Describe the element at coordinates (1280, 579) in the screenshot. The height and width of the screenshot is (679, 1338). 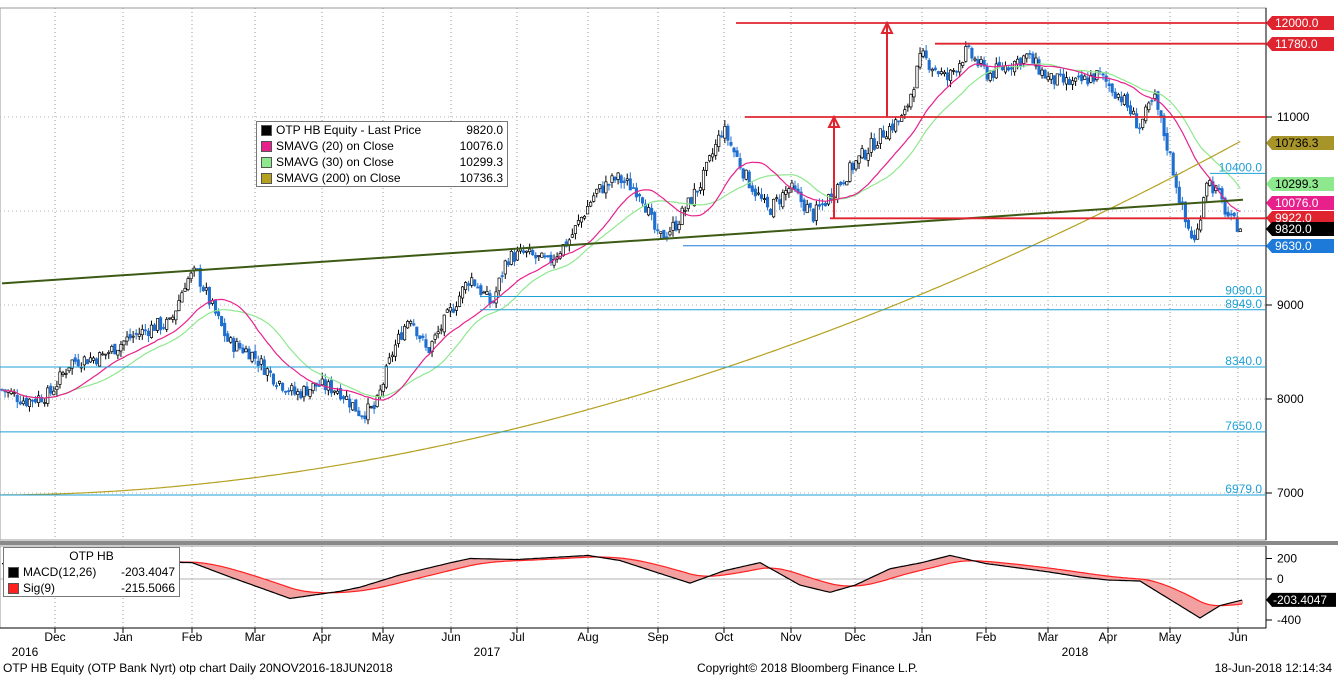
I see `macd-tick-label: 0` at that location.